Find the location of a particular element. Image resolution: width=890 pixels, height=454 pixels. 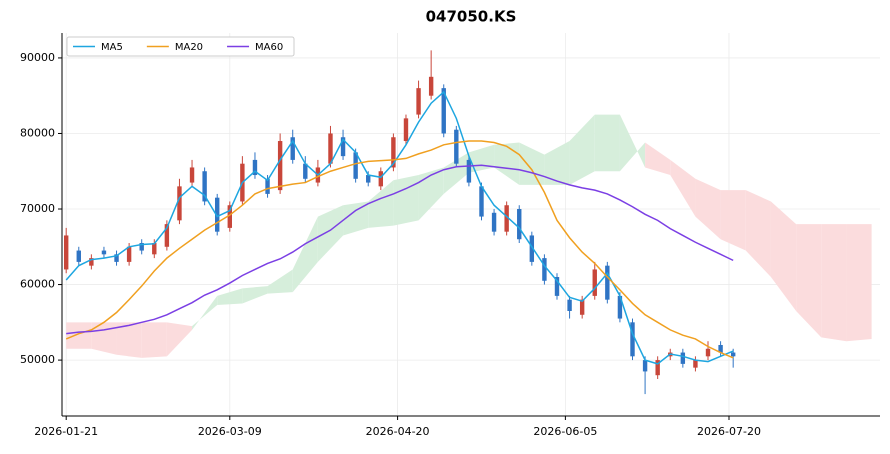

x-tick-label: 2026-01-21 is located at coordinates (66, 431).